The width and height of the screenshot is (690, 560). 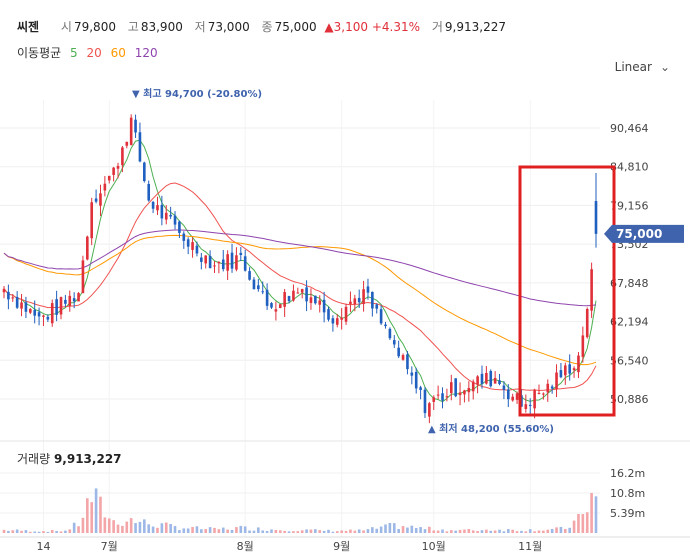 What do you see at coordinates (94, 53) in the screenshot?
I see `ma20-legend: 20` at bounding box center [94, 53].